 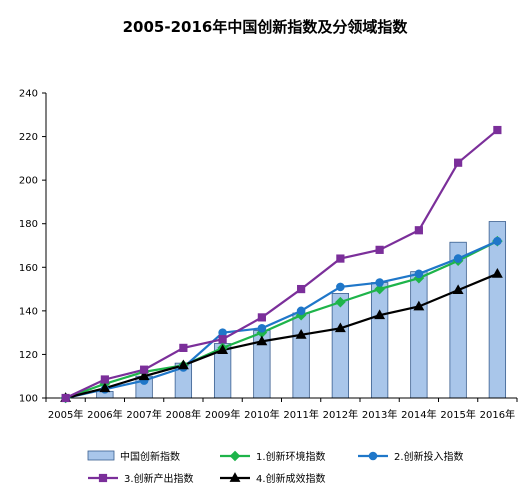 What do you see at coordinates (340, 414) in the screenshot?
I see `x-tick-label-7: 2012年` at bounding box center [340, 414].